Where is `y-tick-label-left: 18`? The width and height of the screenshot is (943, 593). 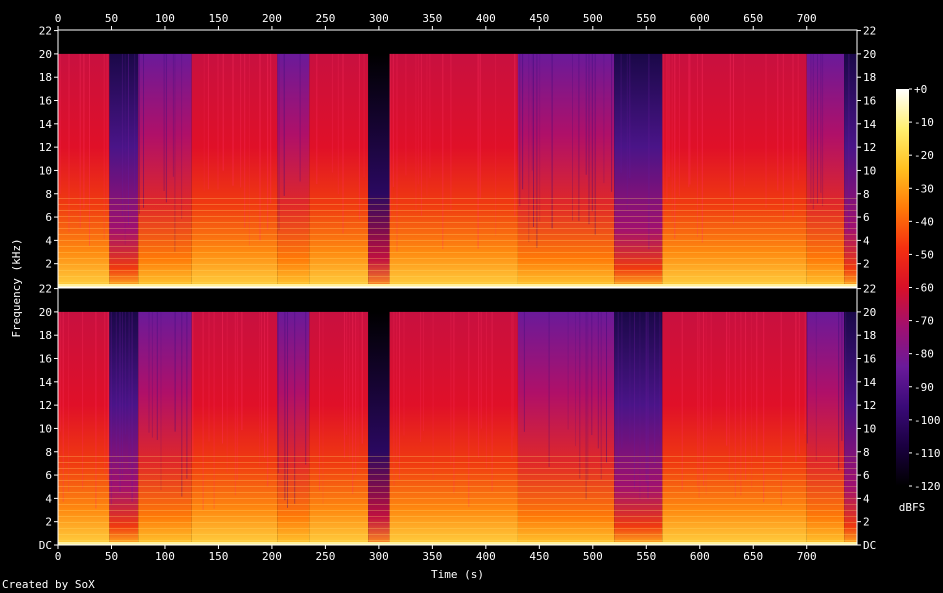
y-tick-label-left: 18 is located at coordinates (45, 77).